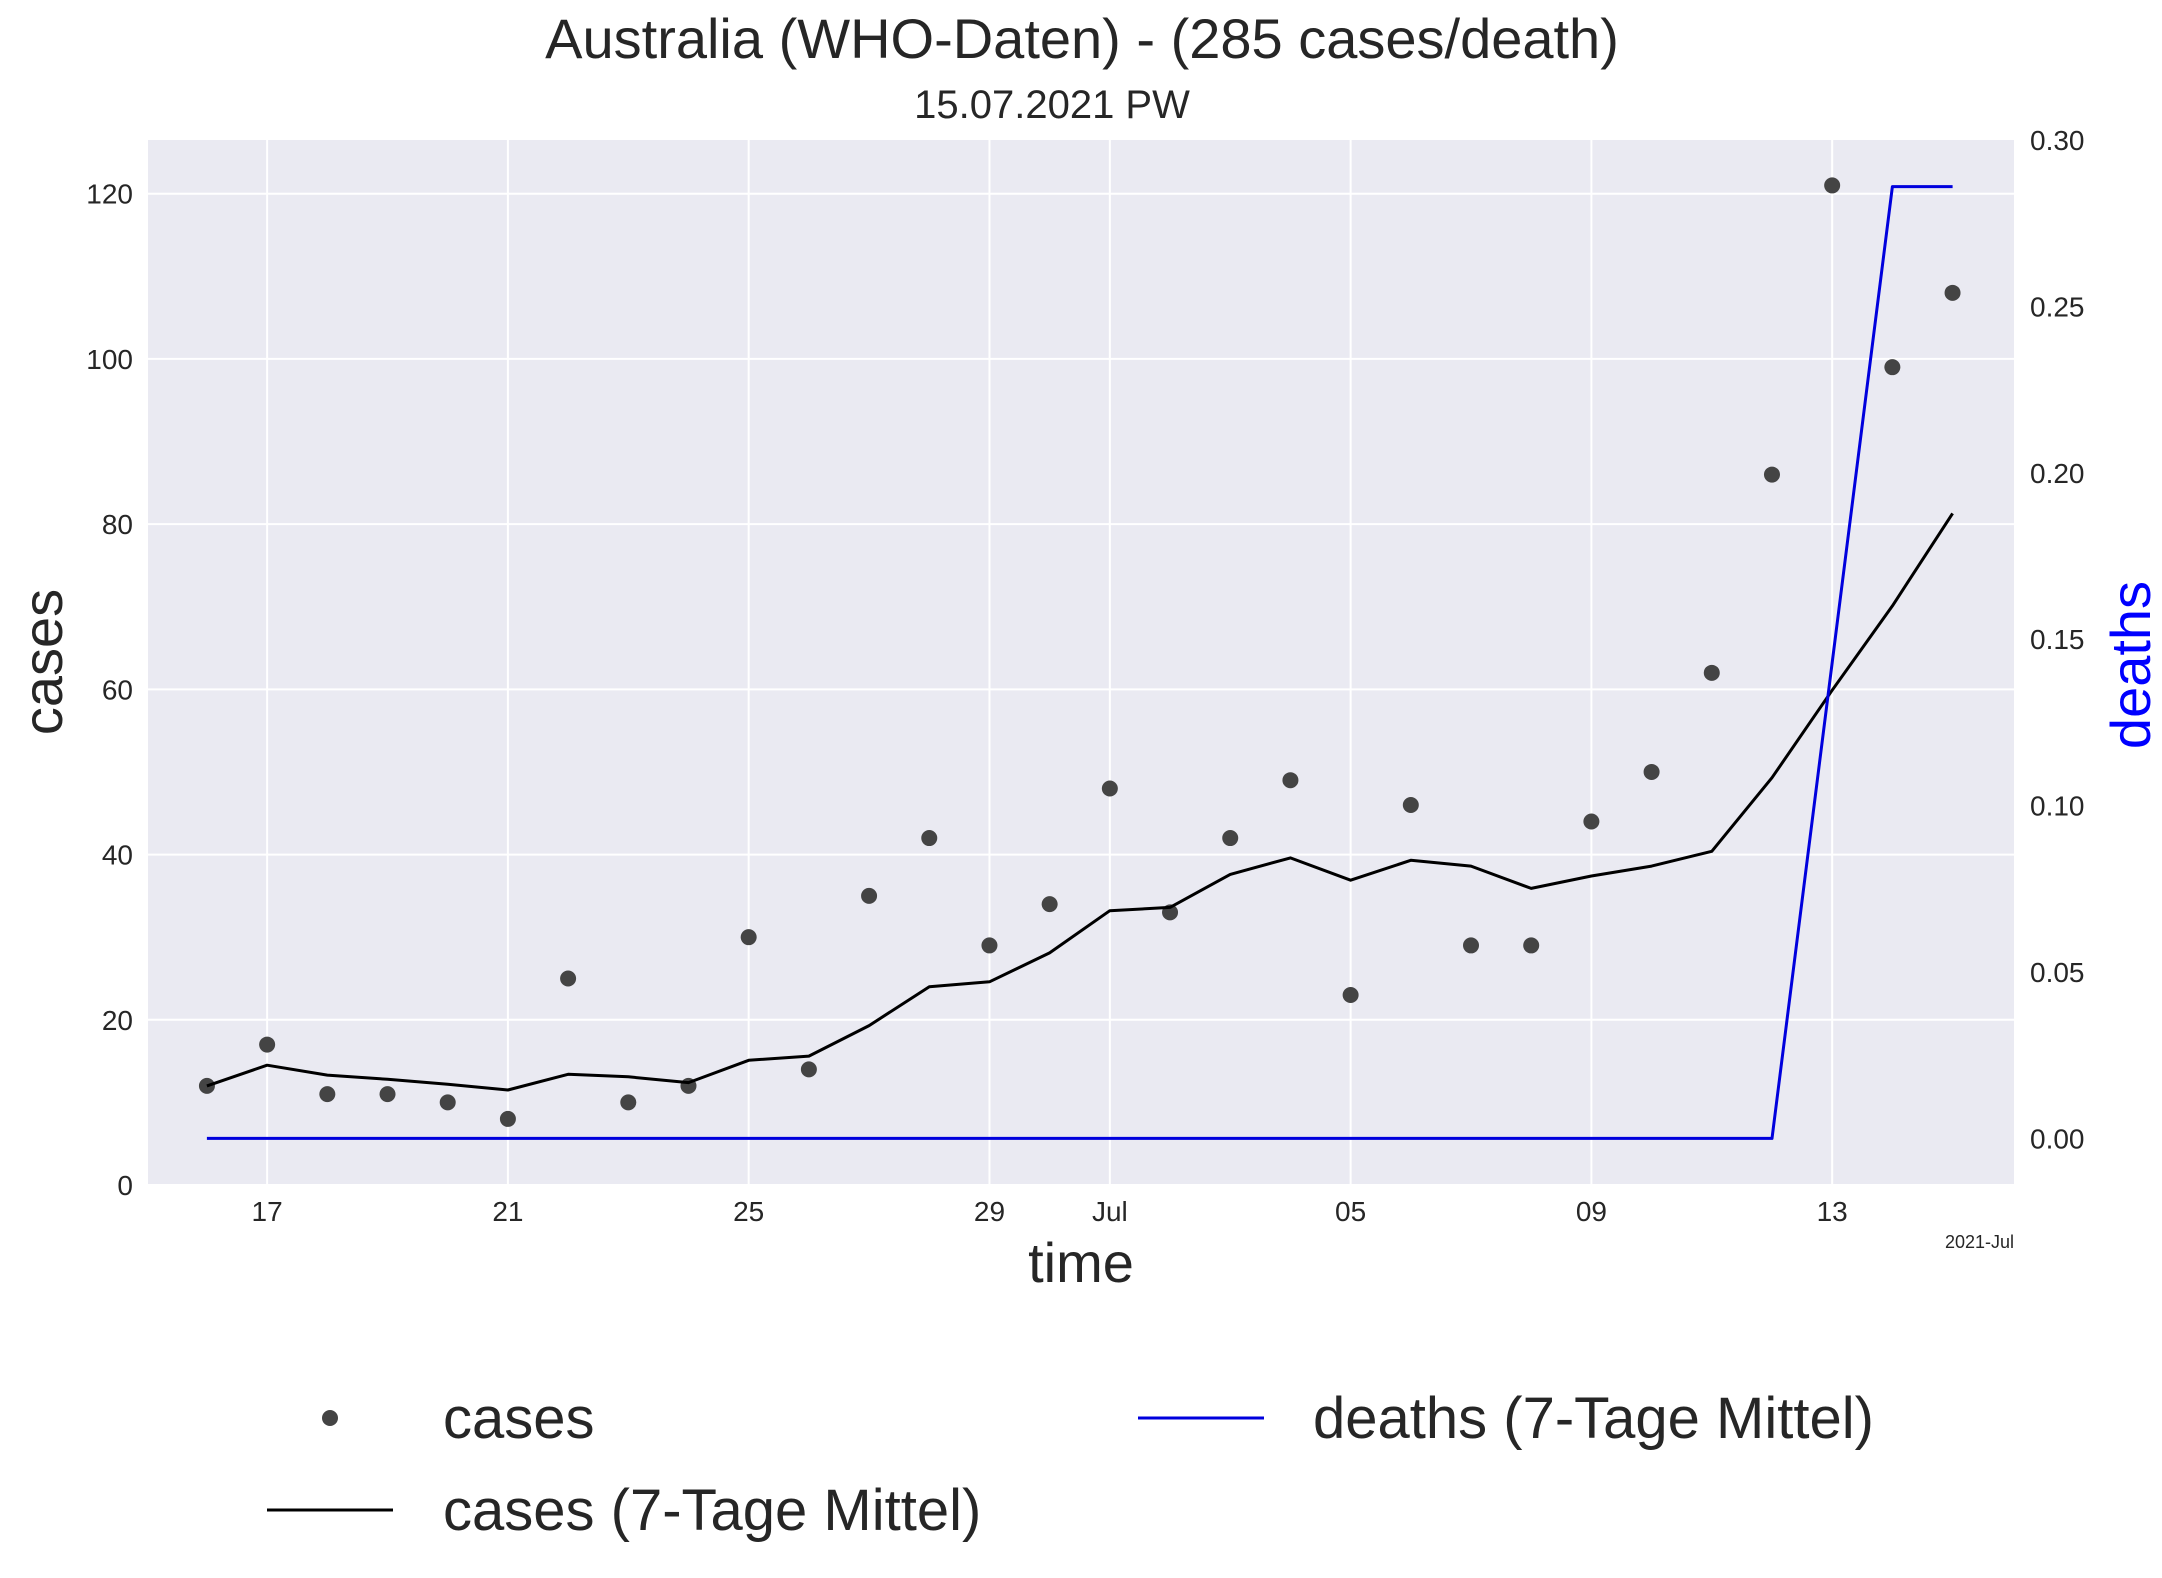 This screenshot has width=2162, height=1578. What do you see at coordinates (109, 194) in the screenshot?
I see `y-tick-label: 120` at bounding box center [109, 194].